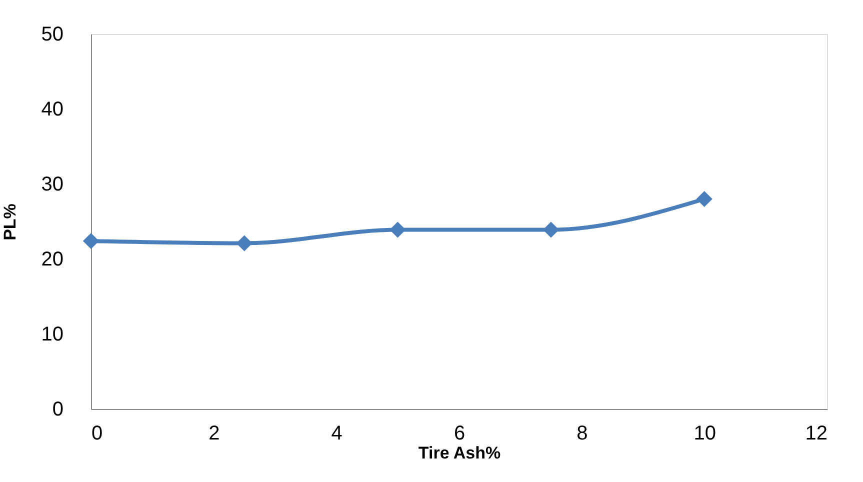 This screenshot has width=863, height=482. Describe the element at coordinates (460, 433) in the screenshot. I see `x-tick-label: 6` at that location.